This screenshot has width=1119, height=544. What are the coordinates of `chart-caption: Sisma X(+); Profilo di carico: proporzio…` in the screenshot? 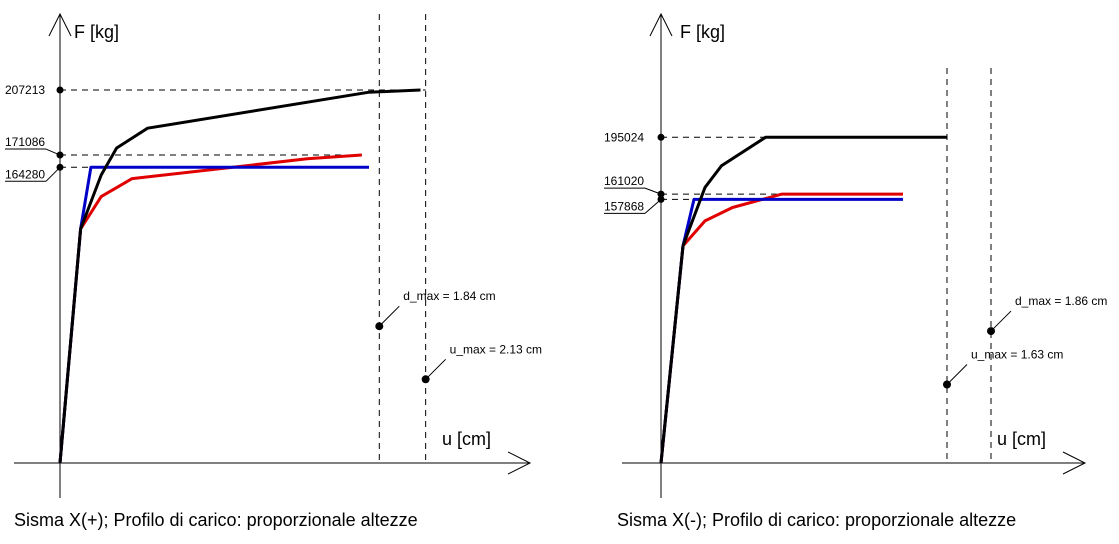 It's located at (216, 520).